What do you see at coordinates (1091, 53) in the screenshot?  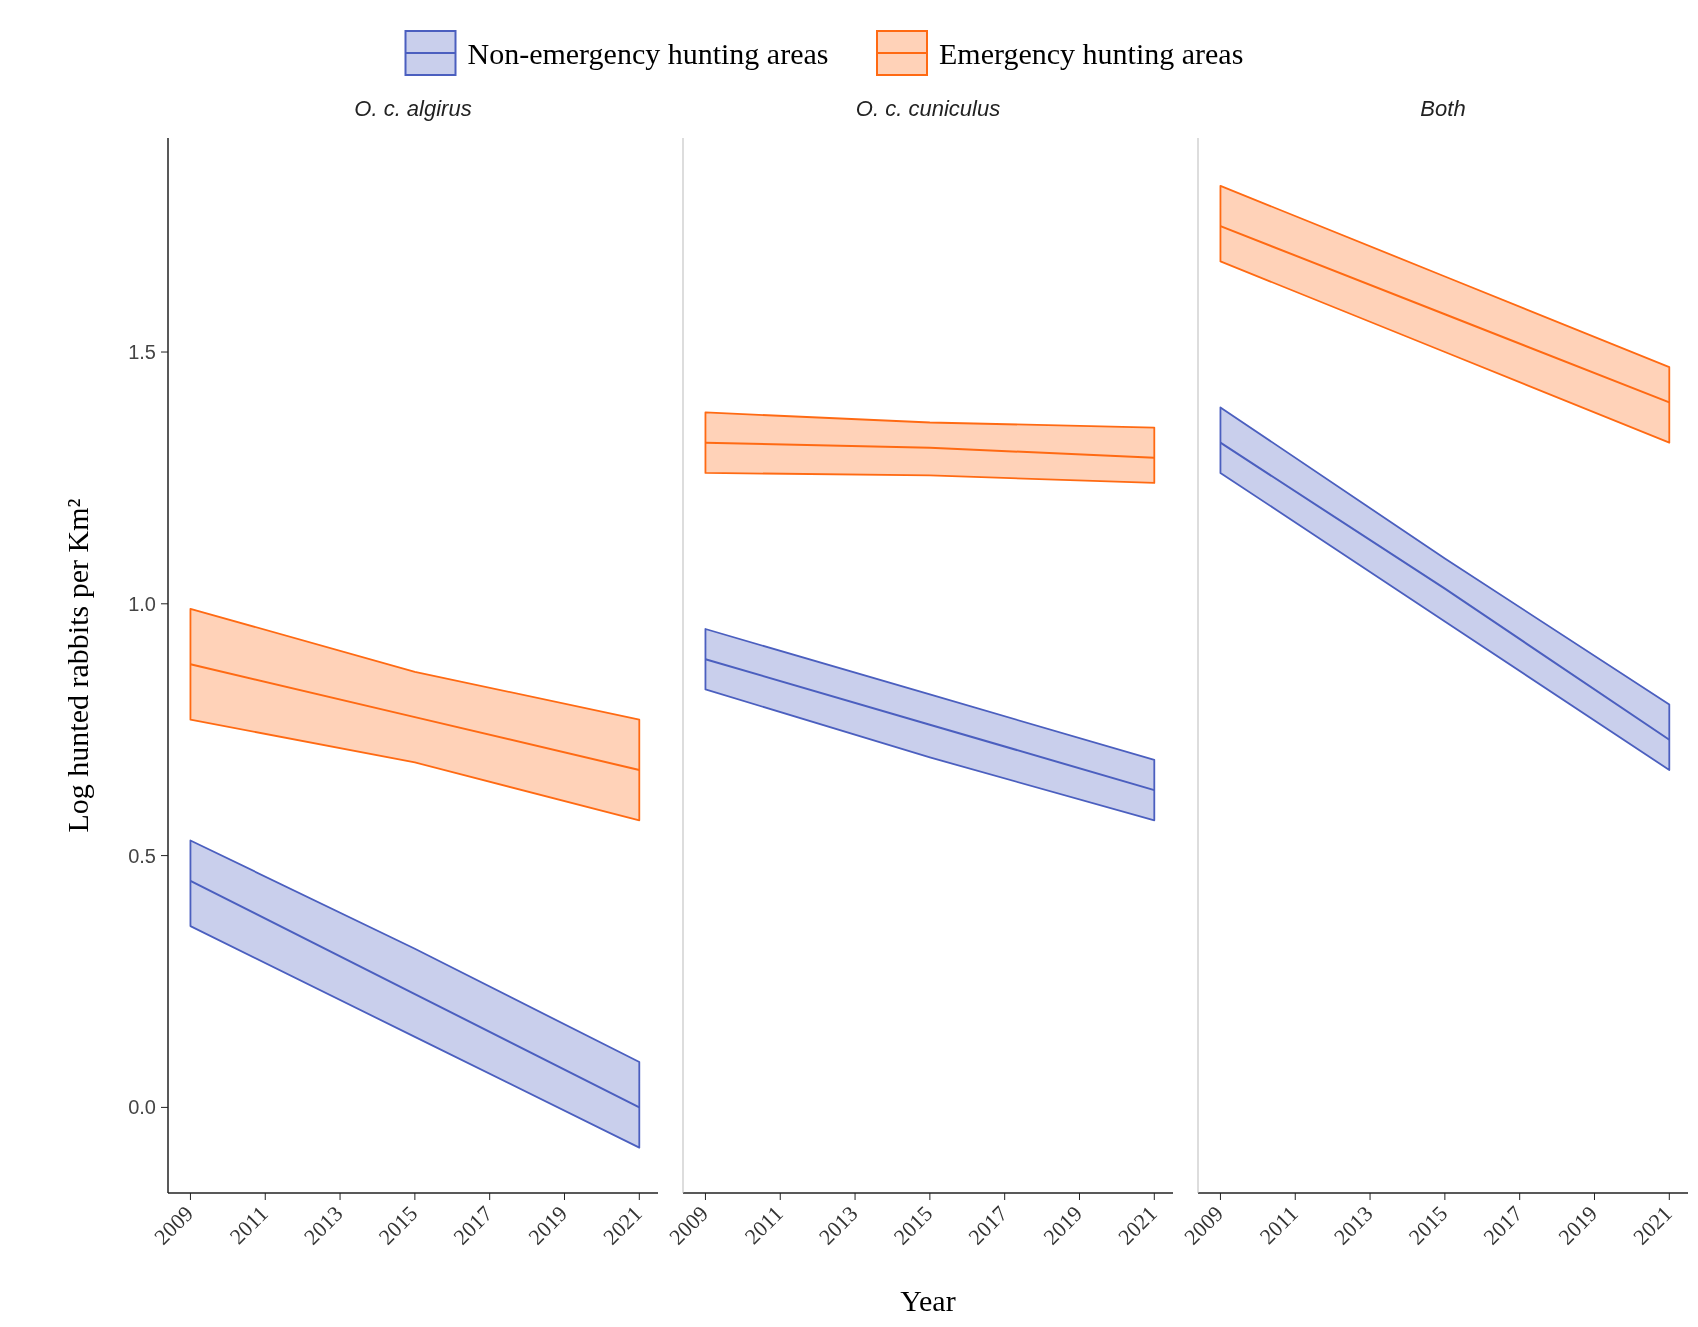 I see `legend-label: Emergency hunting areas` at bounding box center [1091, 53].